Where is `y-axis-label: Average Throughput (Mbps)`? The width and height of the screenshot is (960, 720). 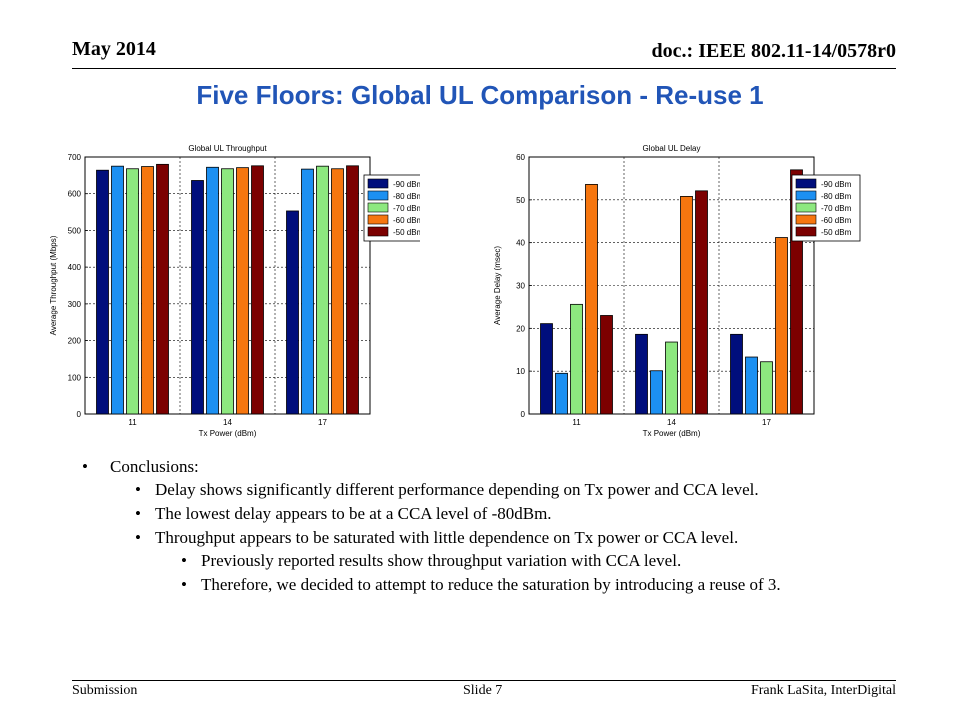 y-axis-label: Average Throughput (Mbps) is located at coordinates (53, 285).